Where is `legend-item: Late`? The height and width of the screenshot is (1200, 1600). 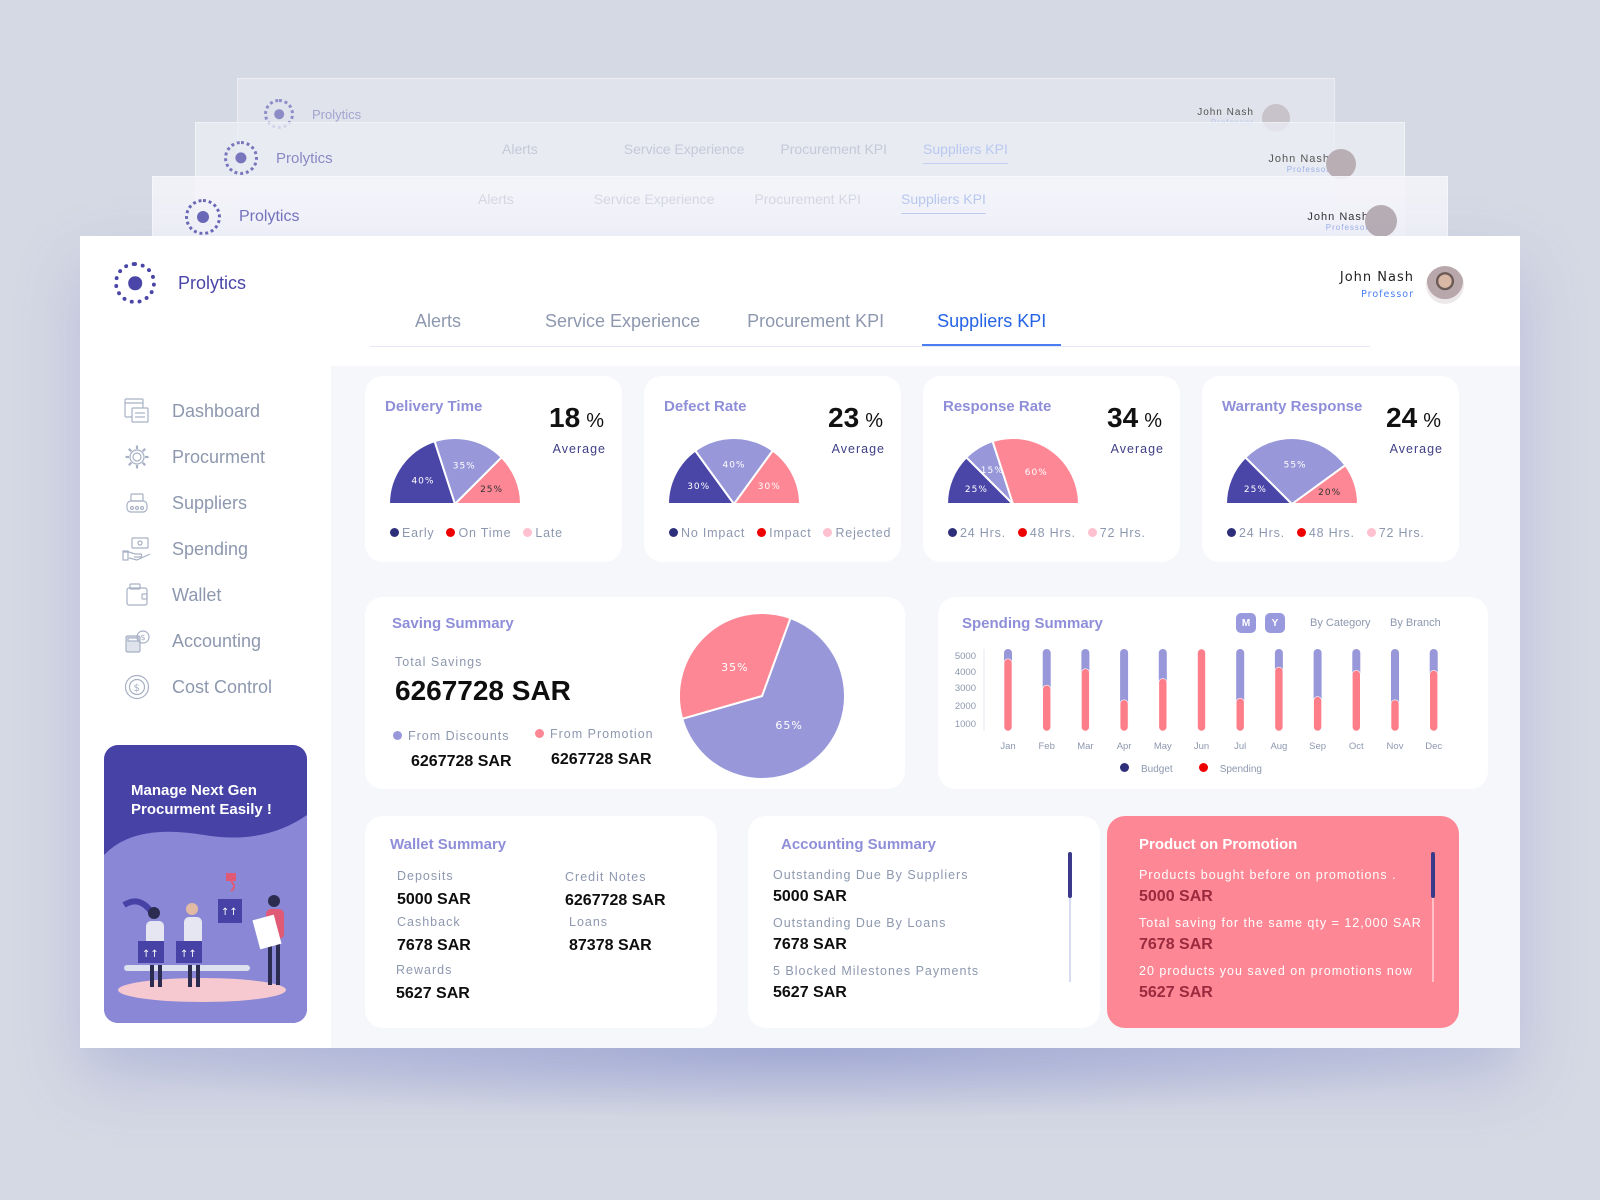
legend-item: Late is located at coordinates (543, 533).